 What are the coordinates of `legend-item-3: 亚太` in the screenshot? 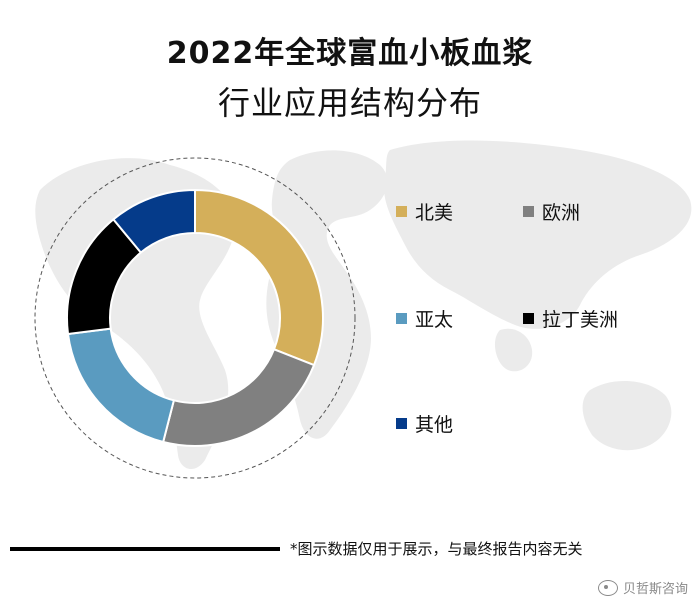 It's located at (424, 318).